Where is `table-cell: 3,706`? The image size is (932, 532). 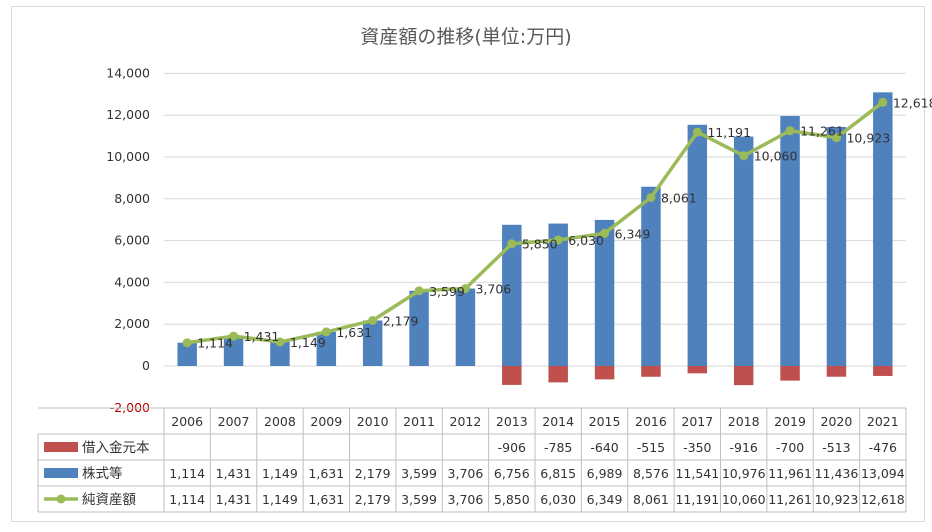
table-cell: 3,706 is located at coordinates (466, 499).